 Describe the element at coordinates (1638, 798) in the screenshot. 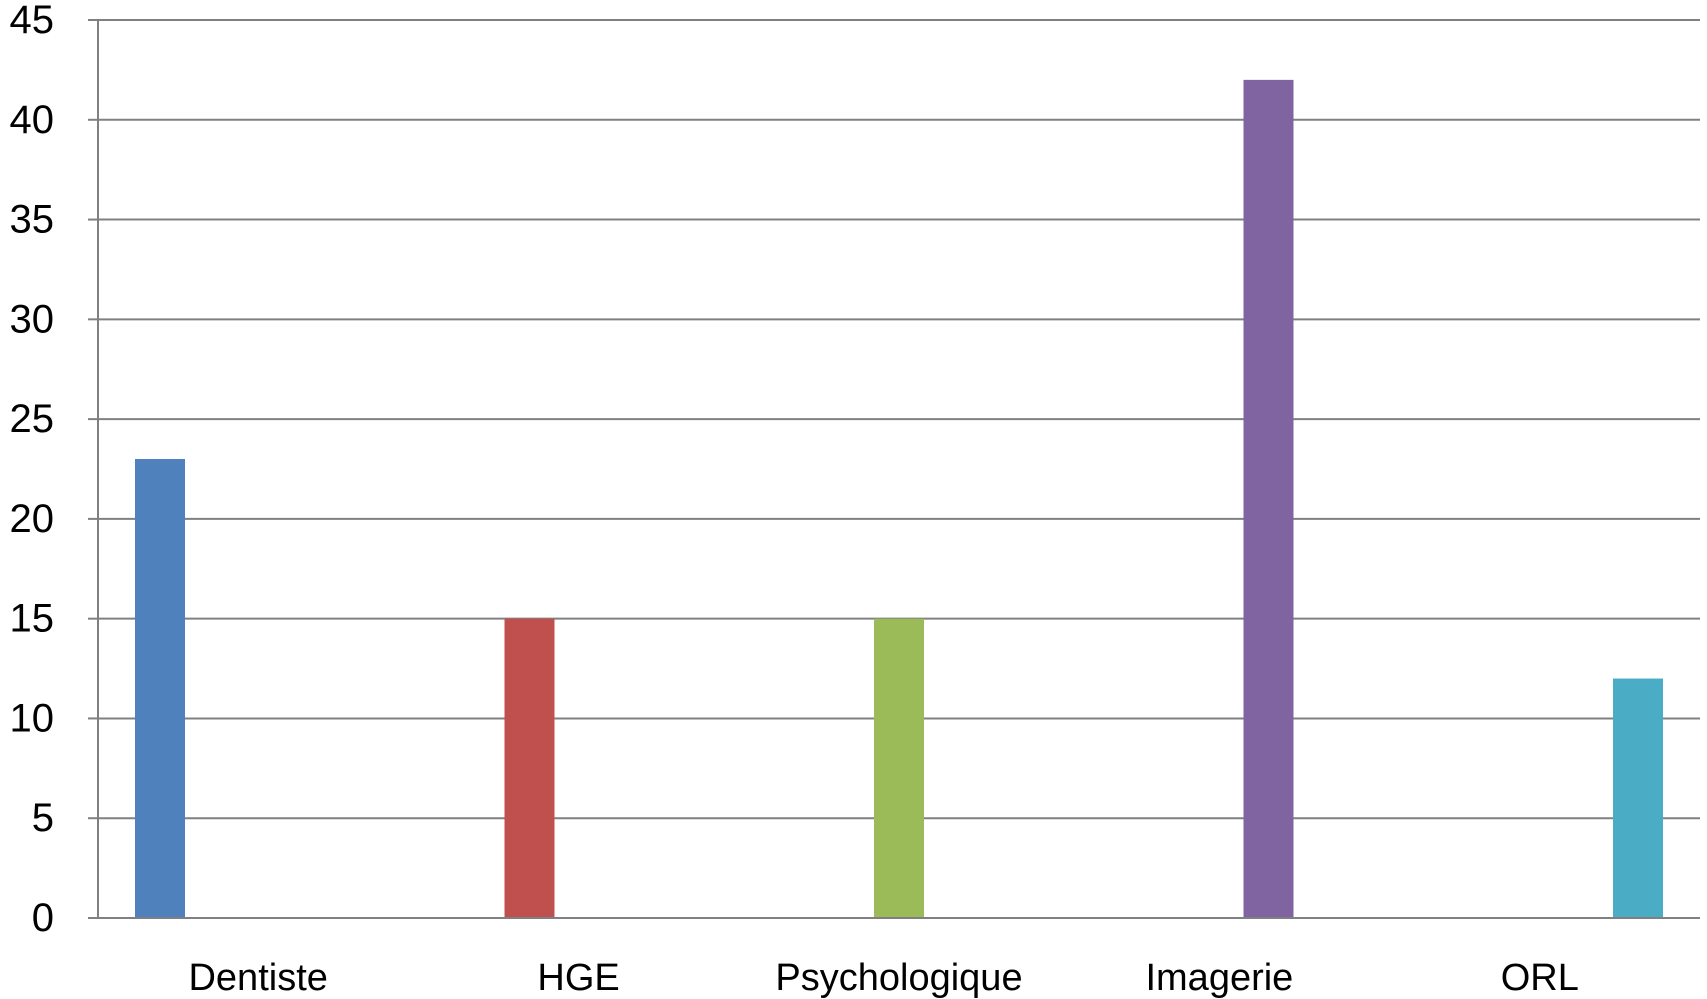

I see `bar-orl` at that location.